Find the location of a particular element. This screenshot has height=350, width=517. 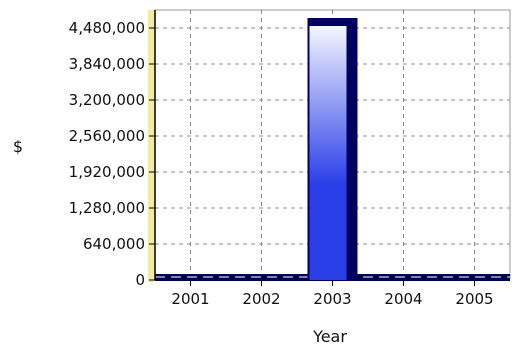

x-axis-ticks: 2001 2002 2003 2004 2005 is located at coordinates (332, 294).